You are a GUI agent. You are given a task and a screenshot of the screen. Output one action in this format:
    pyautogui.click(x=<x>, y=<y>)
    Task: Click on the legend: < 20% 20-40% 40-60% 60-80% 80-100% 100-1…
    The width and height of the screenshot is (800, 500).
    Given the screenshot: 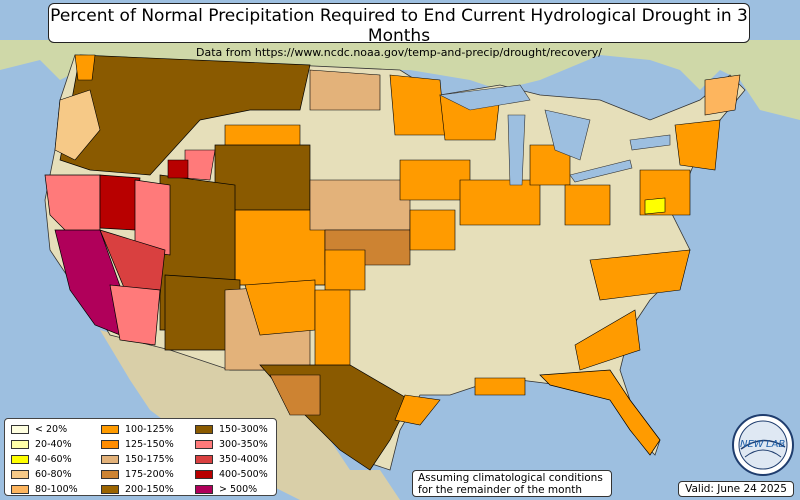 What is the action you would take?
    pyautogui.click(x=140, y=457)
    